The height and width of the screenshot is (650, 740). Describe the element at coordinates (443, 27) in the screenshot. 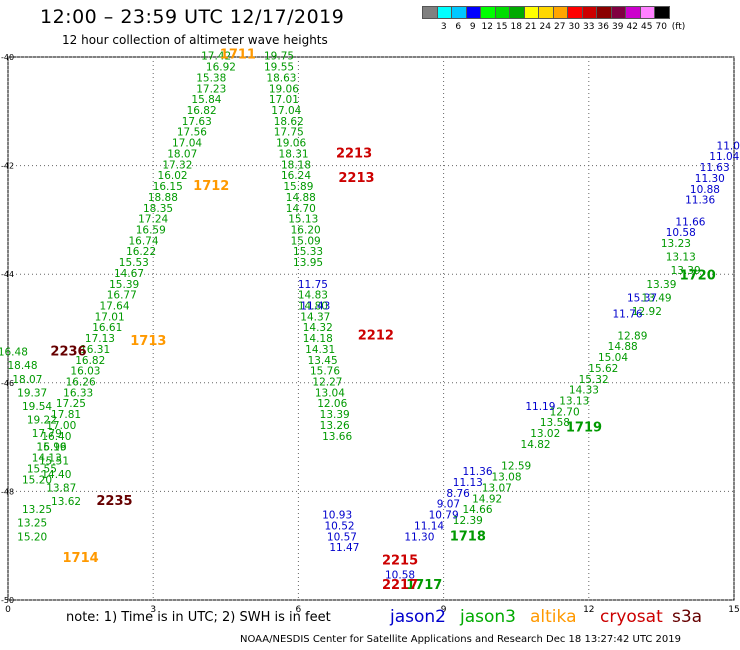

I see `color-swatch-label: 3` at that location.